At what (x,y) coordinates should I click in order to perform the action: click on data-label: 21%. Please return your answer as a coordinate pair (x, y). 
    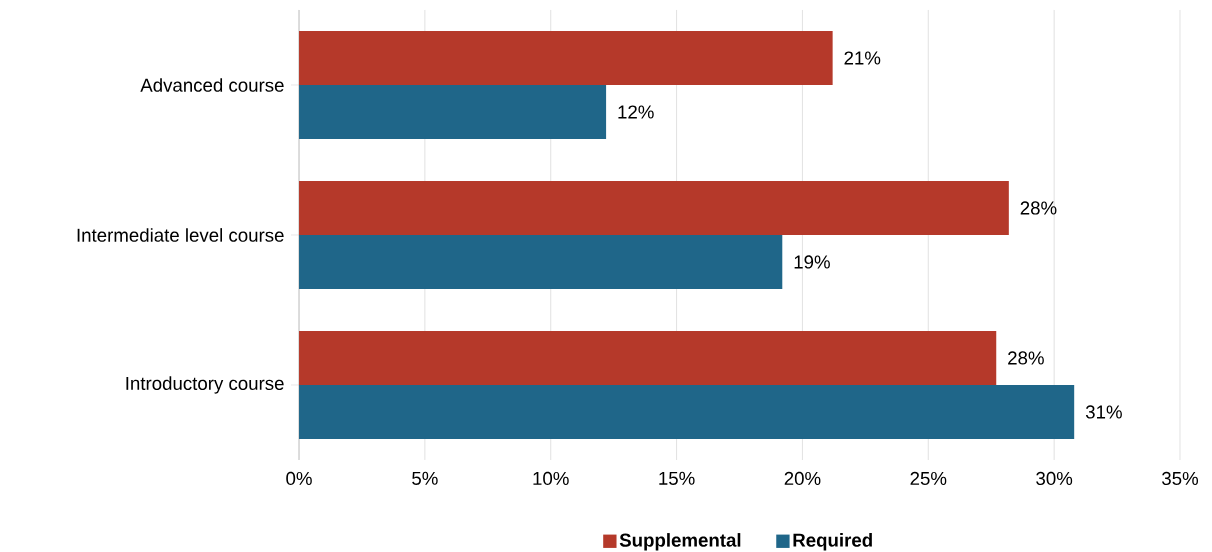
    Looking at the image, I should click on (862, 58).